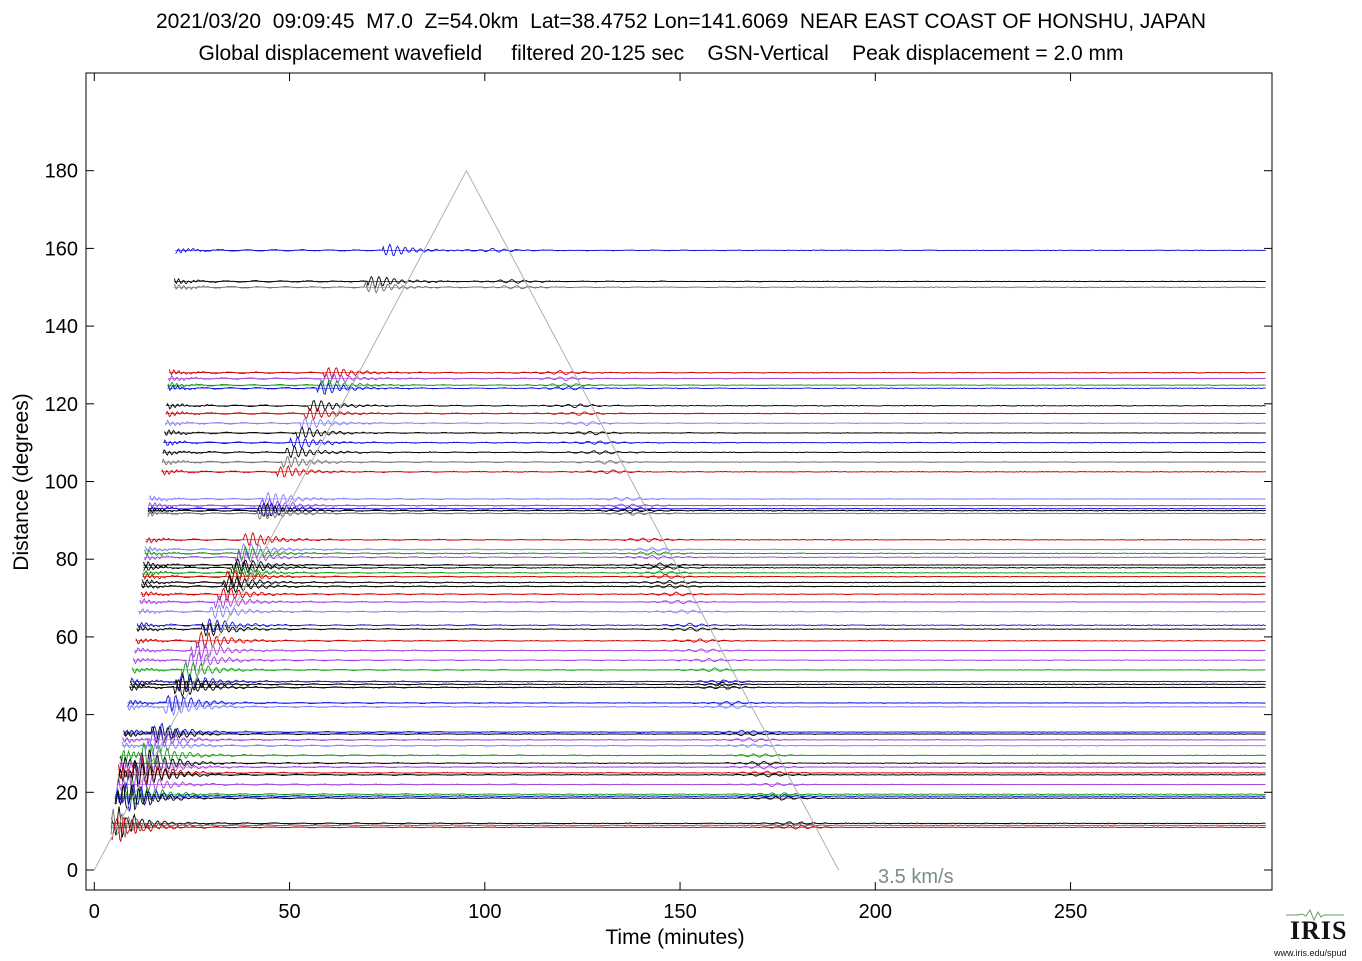 The height and width of the screenshot is (961, 1362). I want to click on y-tick-label: 0, so click(72, 871).